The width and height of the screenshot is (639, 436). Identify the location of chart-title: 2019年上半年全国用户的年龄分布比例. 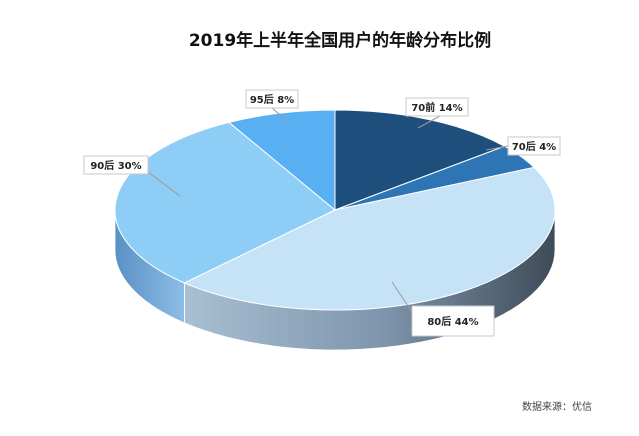
(340, 40).